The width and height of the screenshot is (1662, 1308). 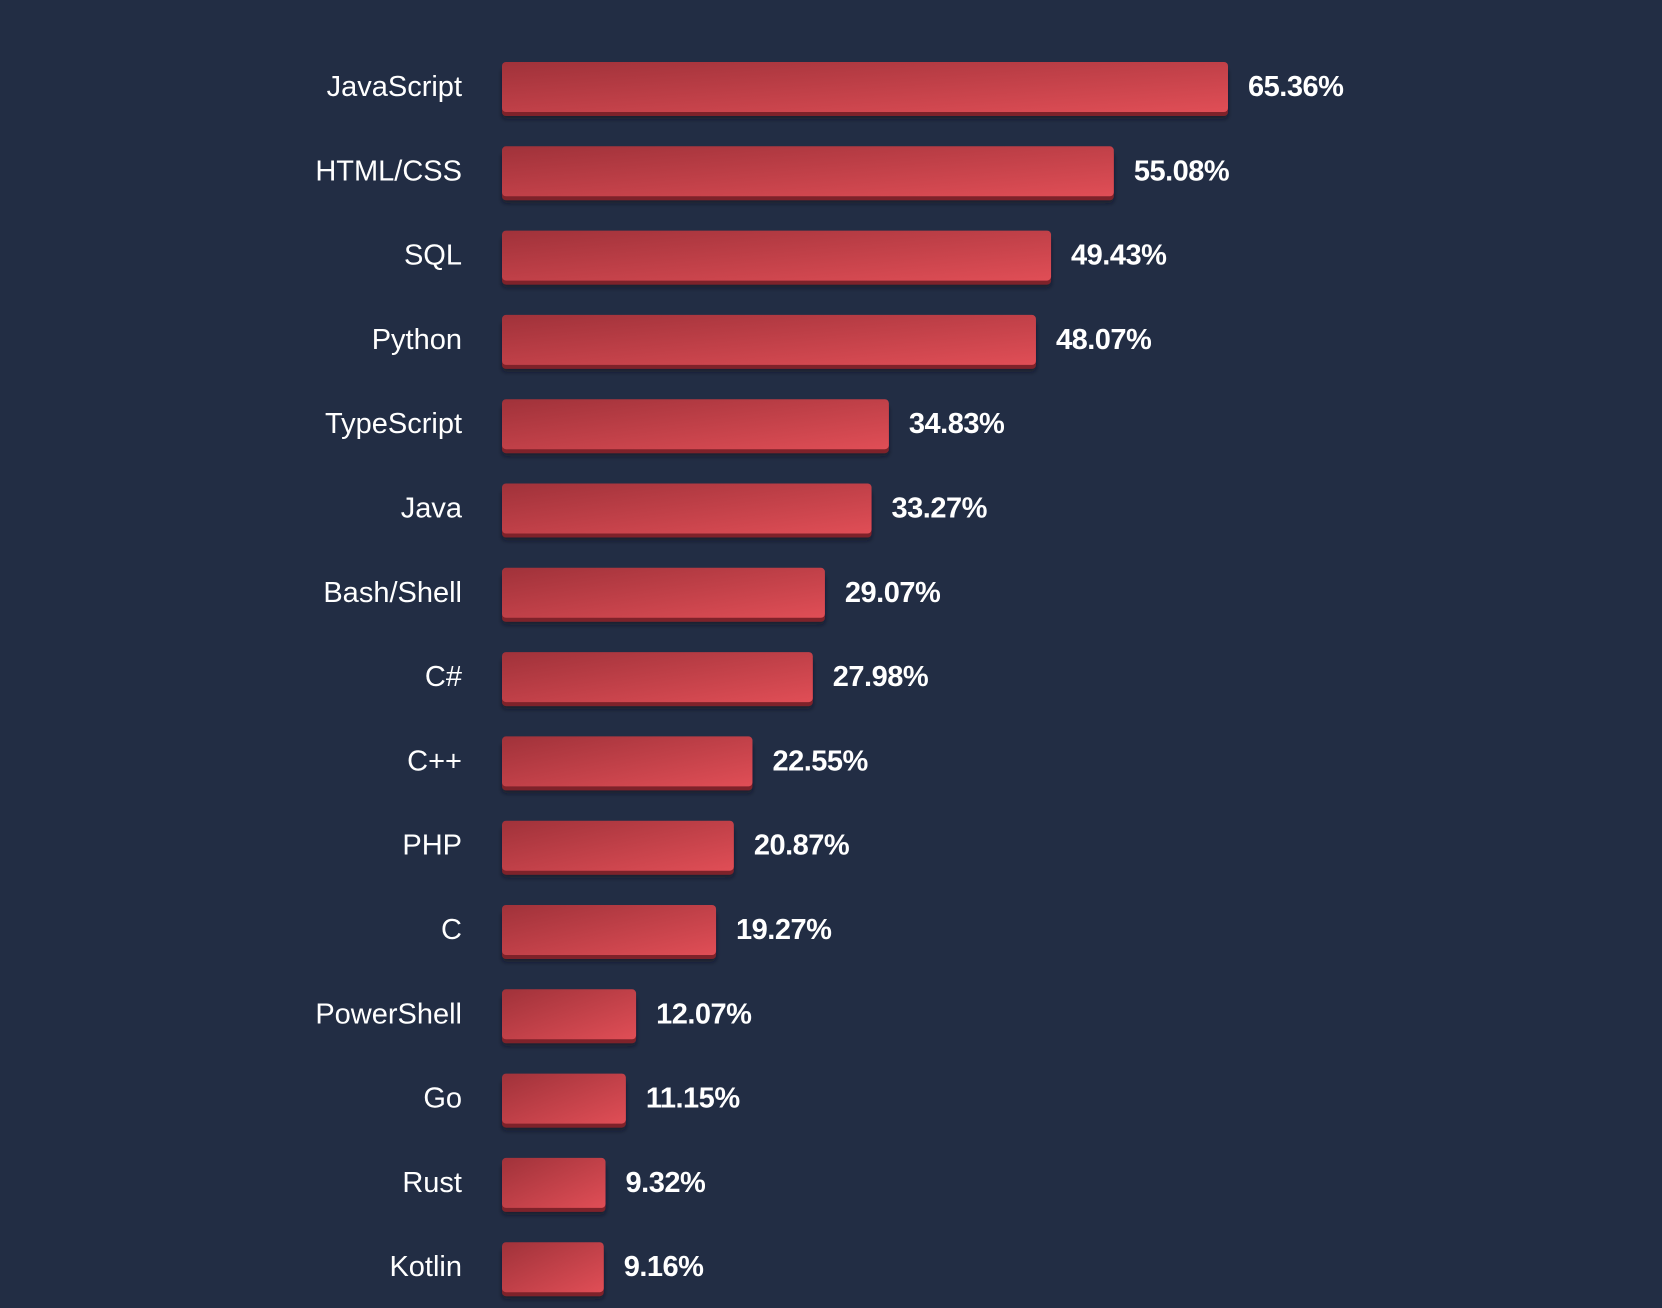 I want to click on category-label: Rust, so click(x=432, y=1183).